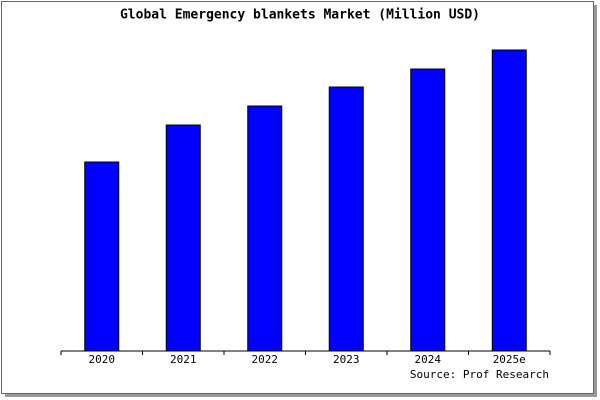  I want to click on source-note: Source: Prof Research, so click(479, 374).